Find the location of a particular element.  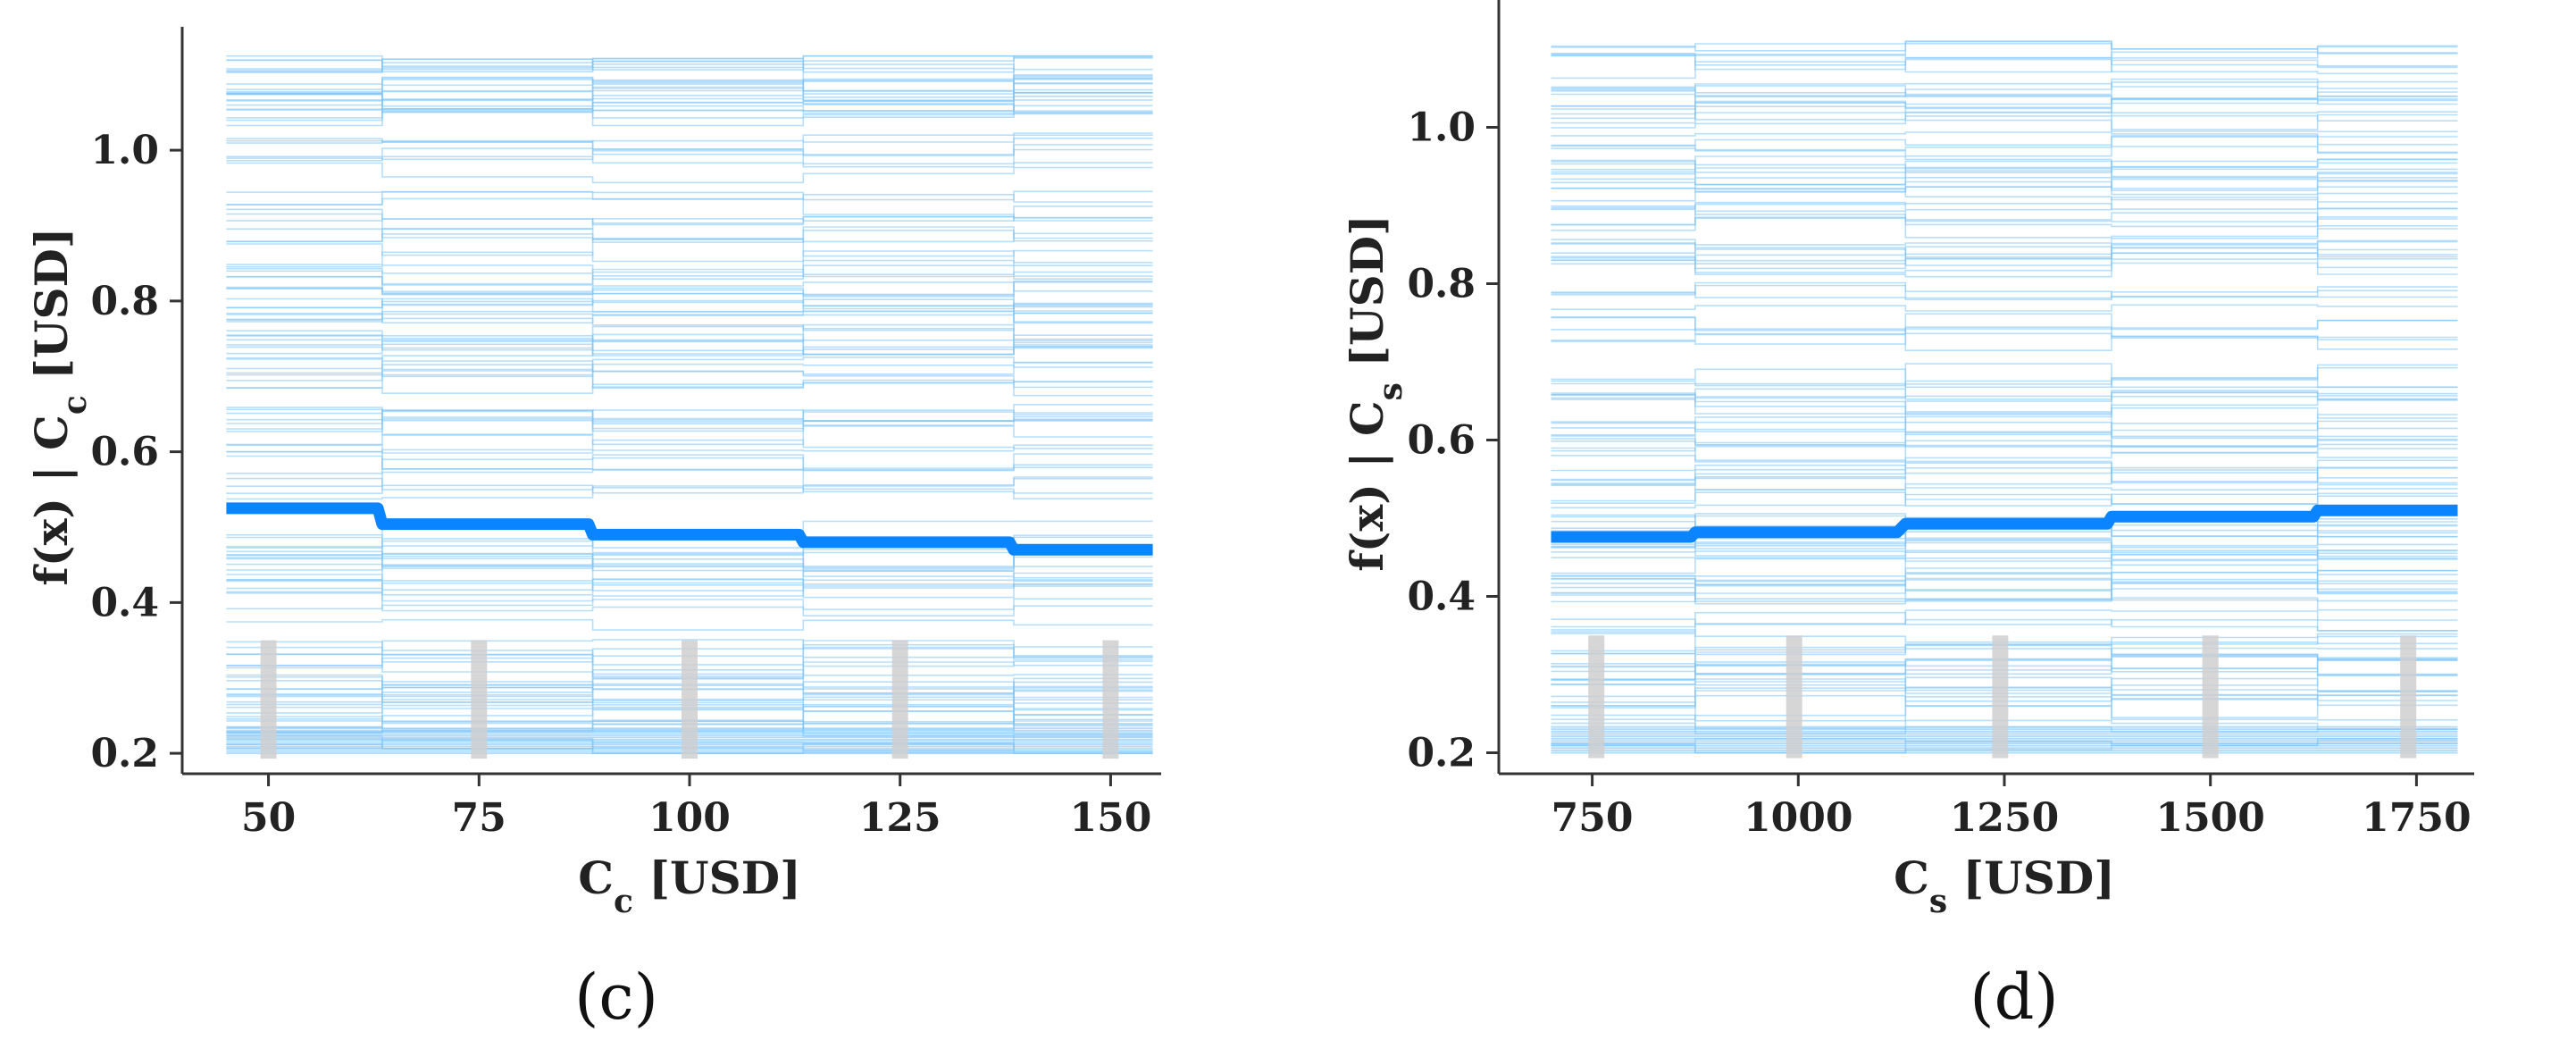

y-axis-title-c: f(x) | Cc [USD] is located at coordinates (60, 406).